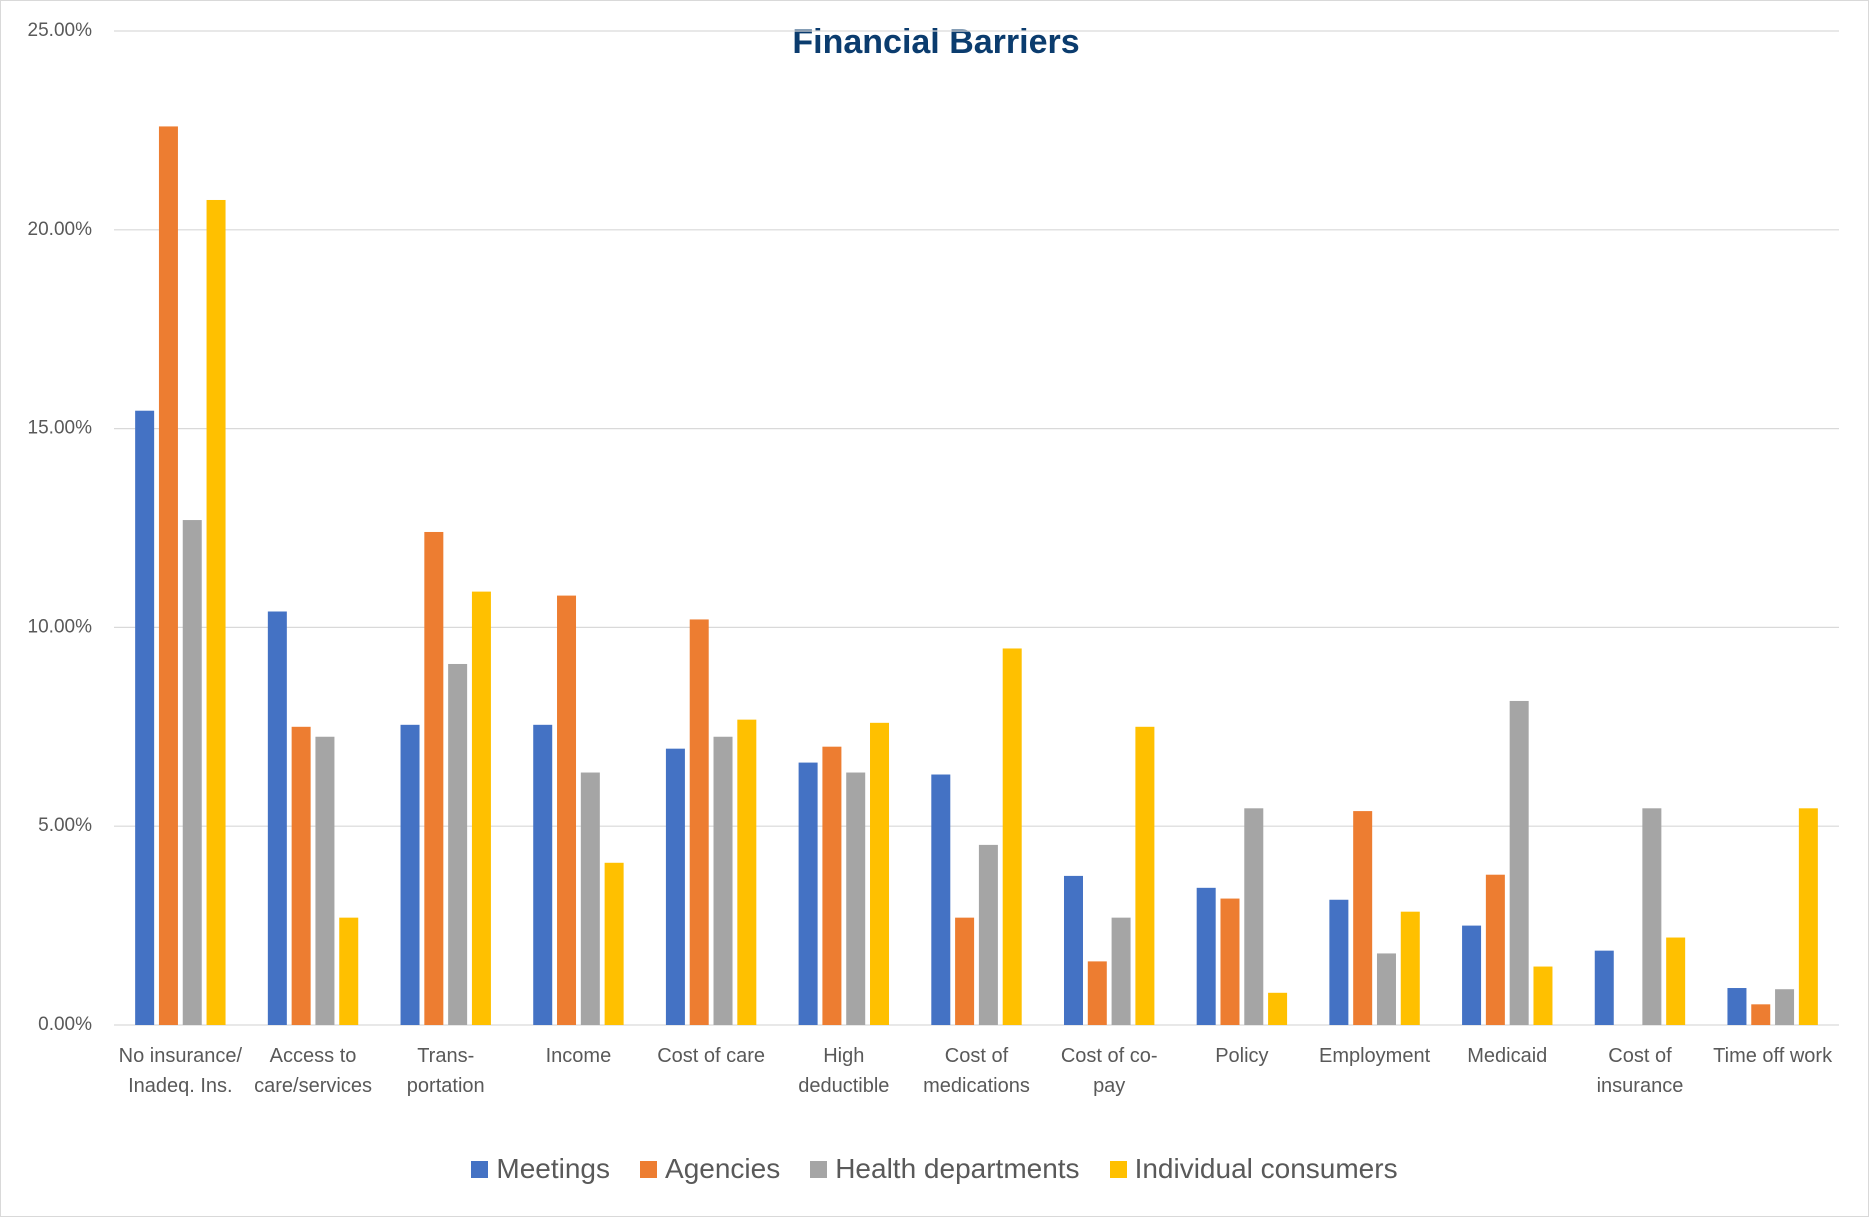 The image size is (1869, 1217). Describe the element at coordinates (935, 42) in the screenshot. I see `chart-title: Financial Barriers` at that location.